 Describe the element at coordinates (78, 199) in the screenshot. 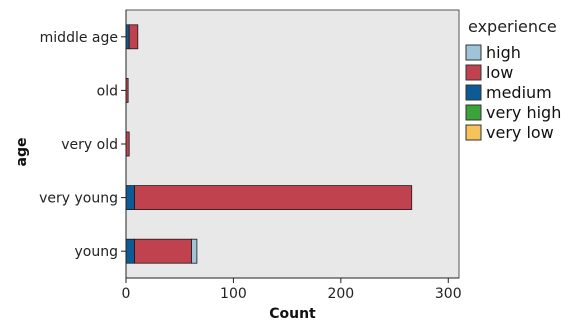

I see `y-tick-label: very young` at that location.